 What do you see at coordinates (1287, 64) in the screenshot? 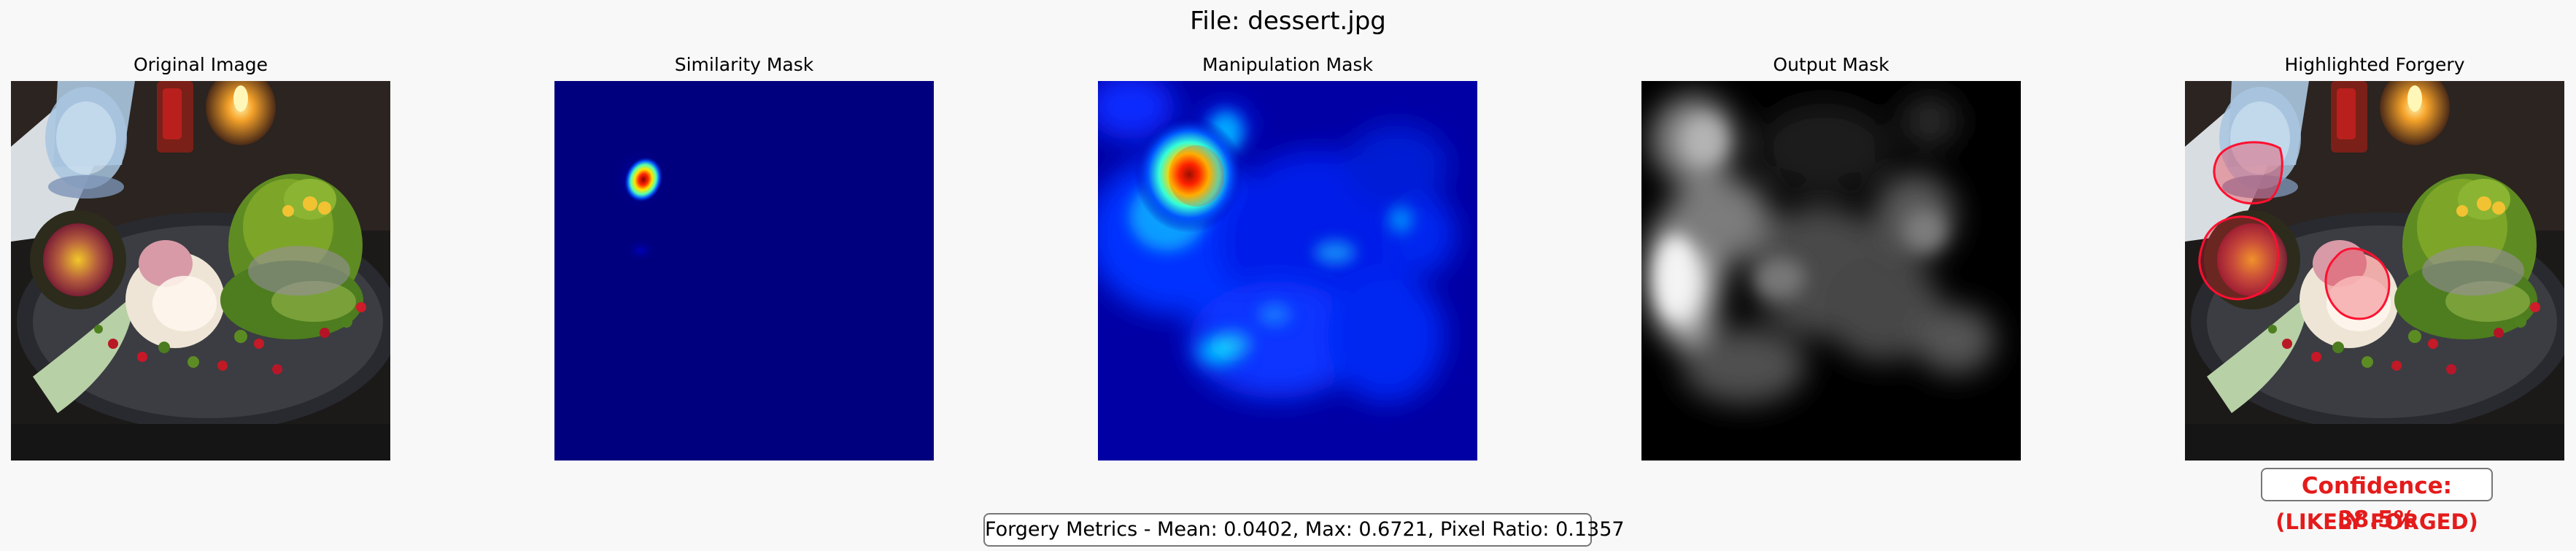
I see `manipulation-mask-title: Manipulation Mask` at bounding box center [1287, 64].